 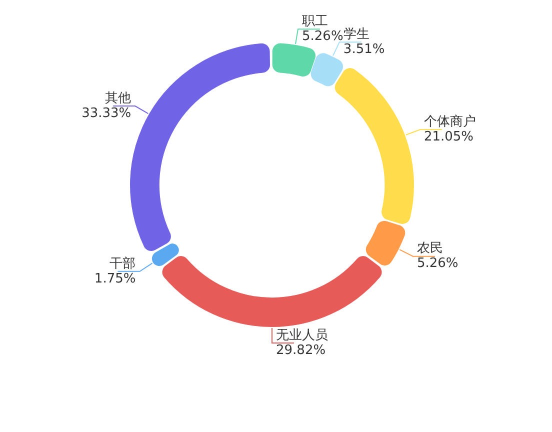 I want to click on data-label: 29.82%, so click(x=301, y=350).